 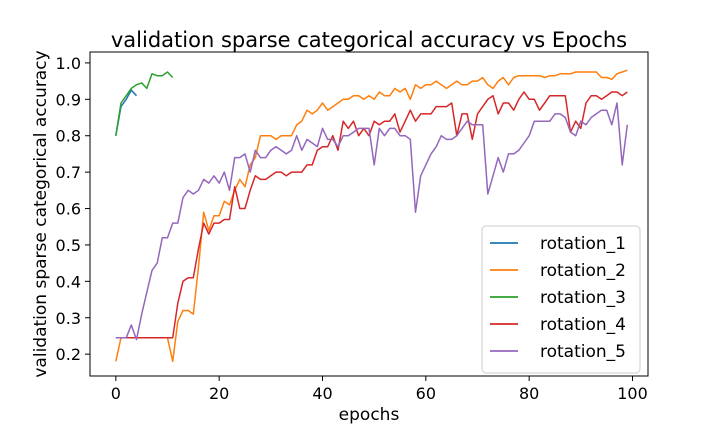 What do you see at coordinates (583, 271) in the screenshot?
I see `legend-label-rotation_2: rotation_2` at bounding box center [583, 271].